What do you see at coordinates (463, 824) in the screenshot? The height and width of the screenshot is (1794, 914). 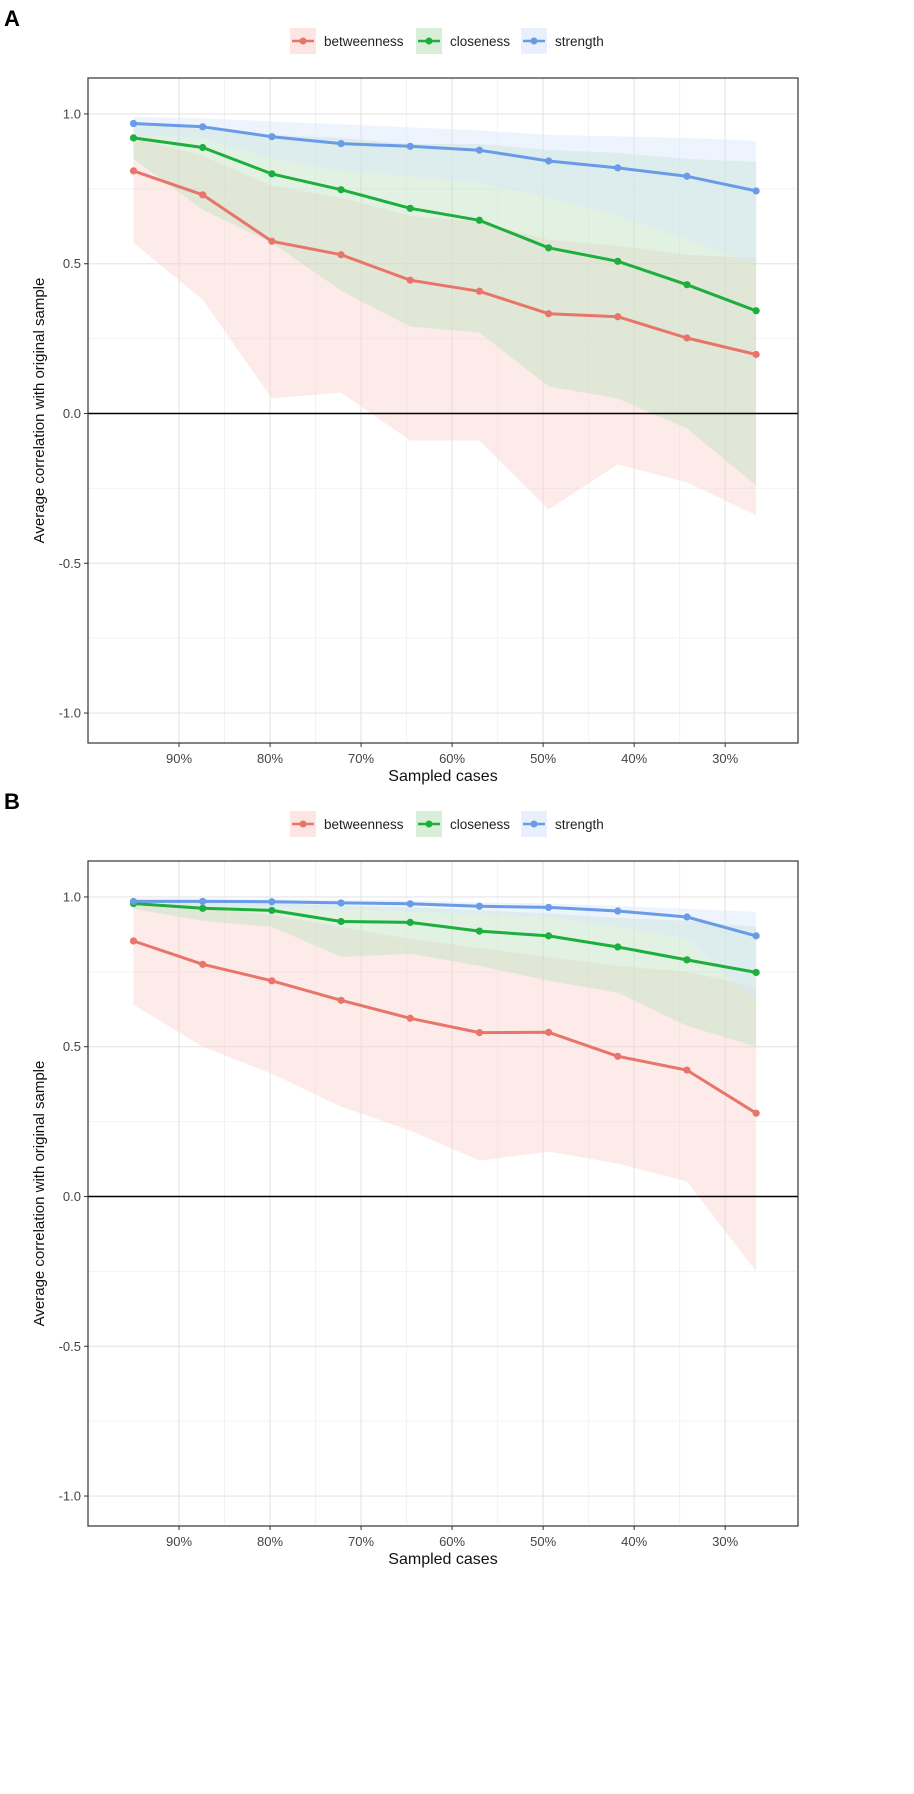 I see `legend-item-closeness: closeness` at bounding box center [463, 824].